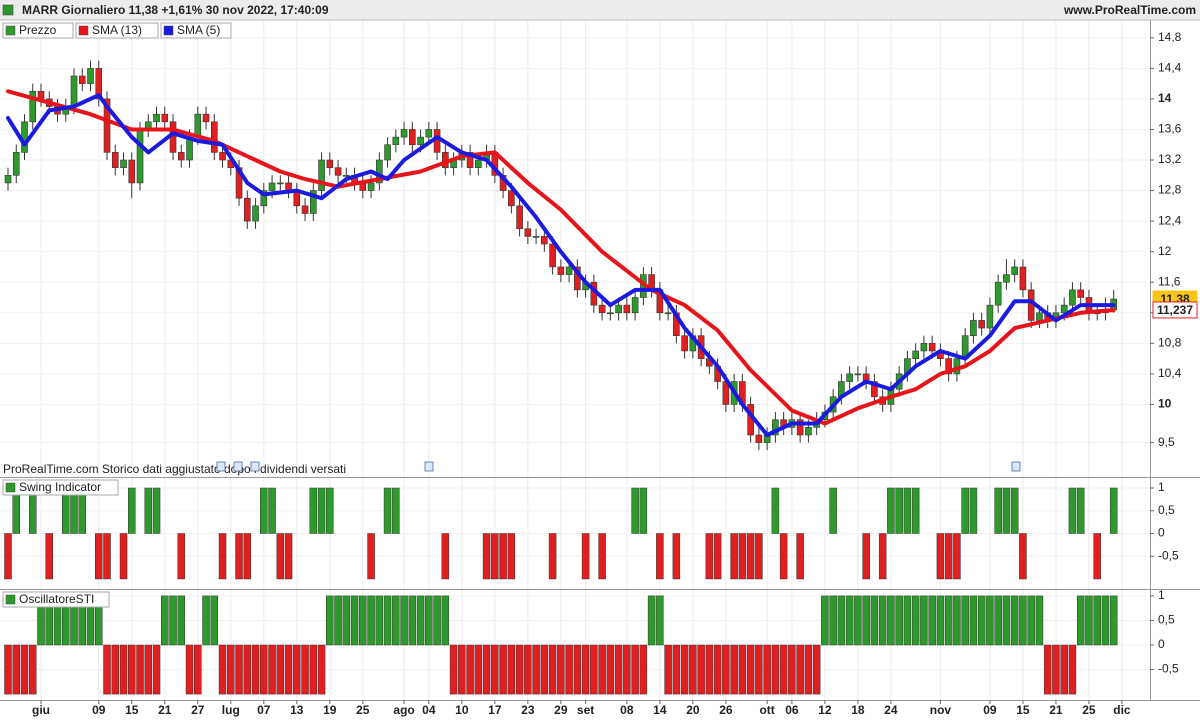 The height and width of the screenshot is (720, 1200). I want to click on y-tick-label: 0,5, so click(1166, 510).